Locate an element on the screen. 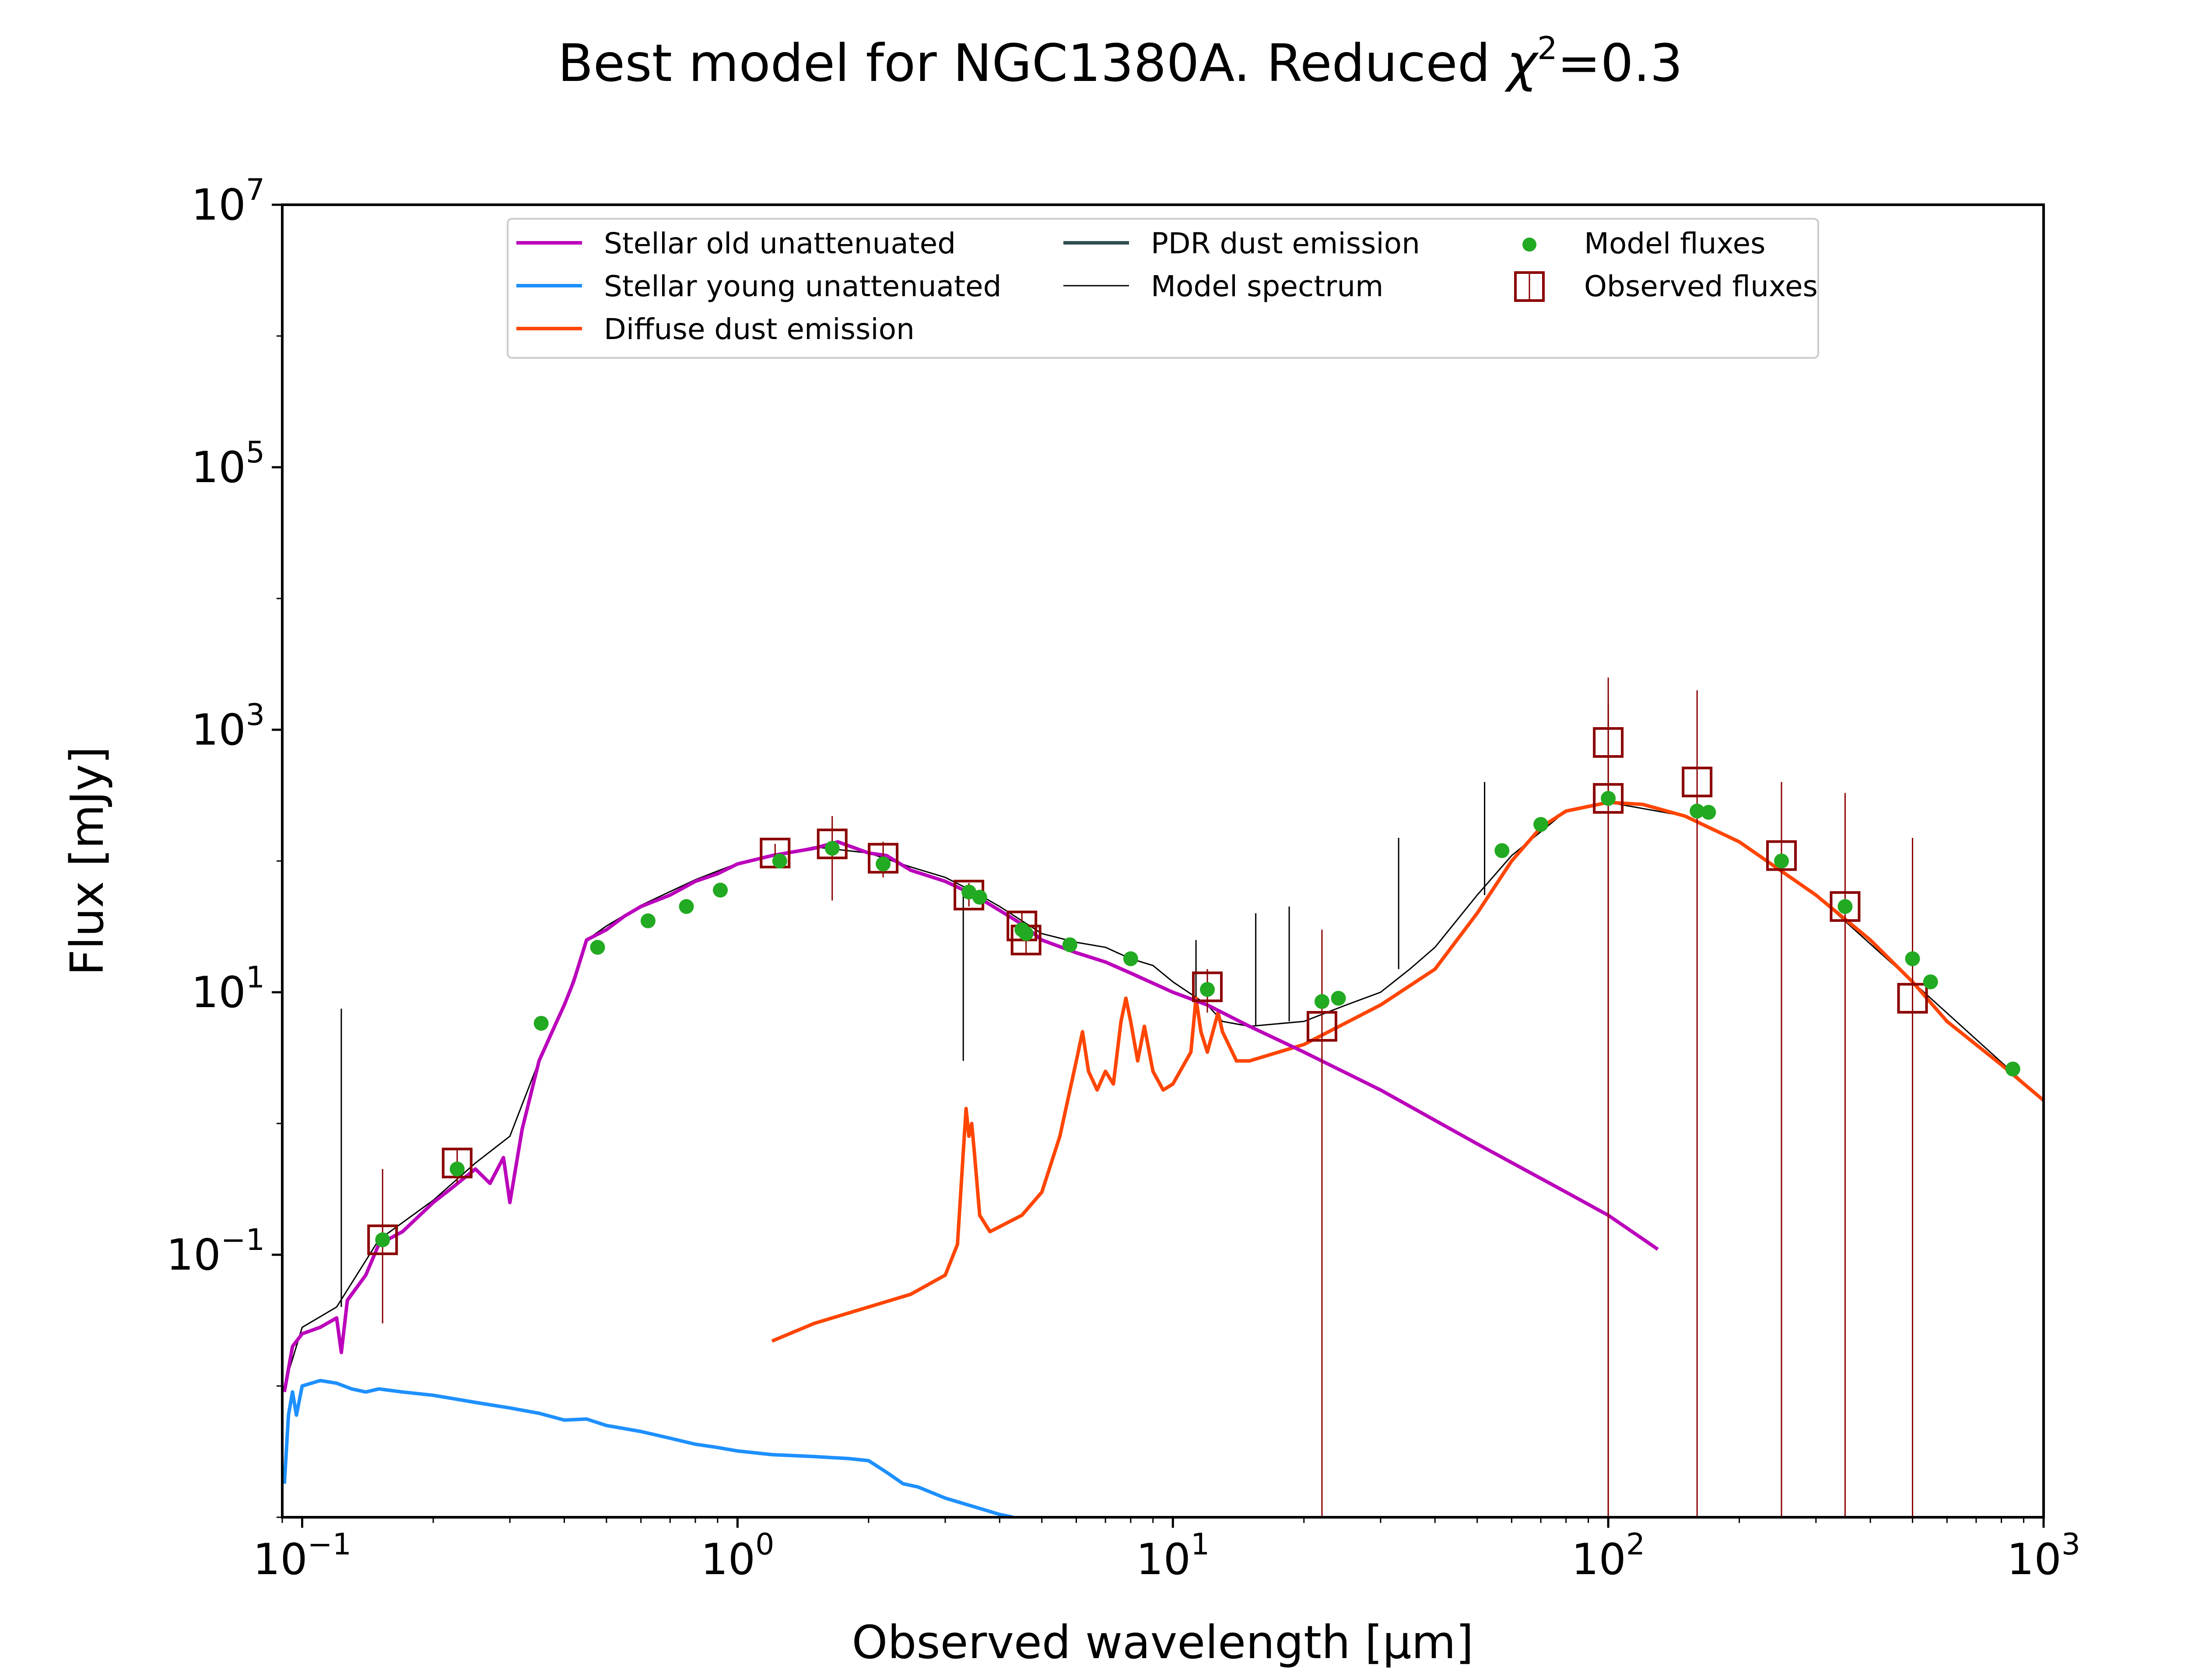 The height and width of the screenshot is (1680, 2188). y-axis-label: Flux [mJy] is located at coordinates (87, 861).